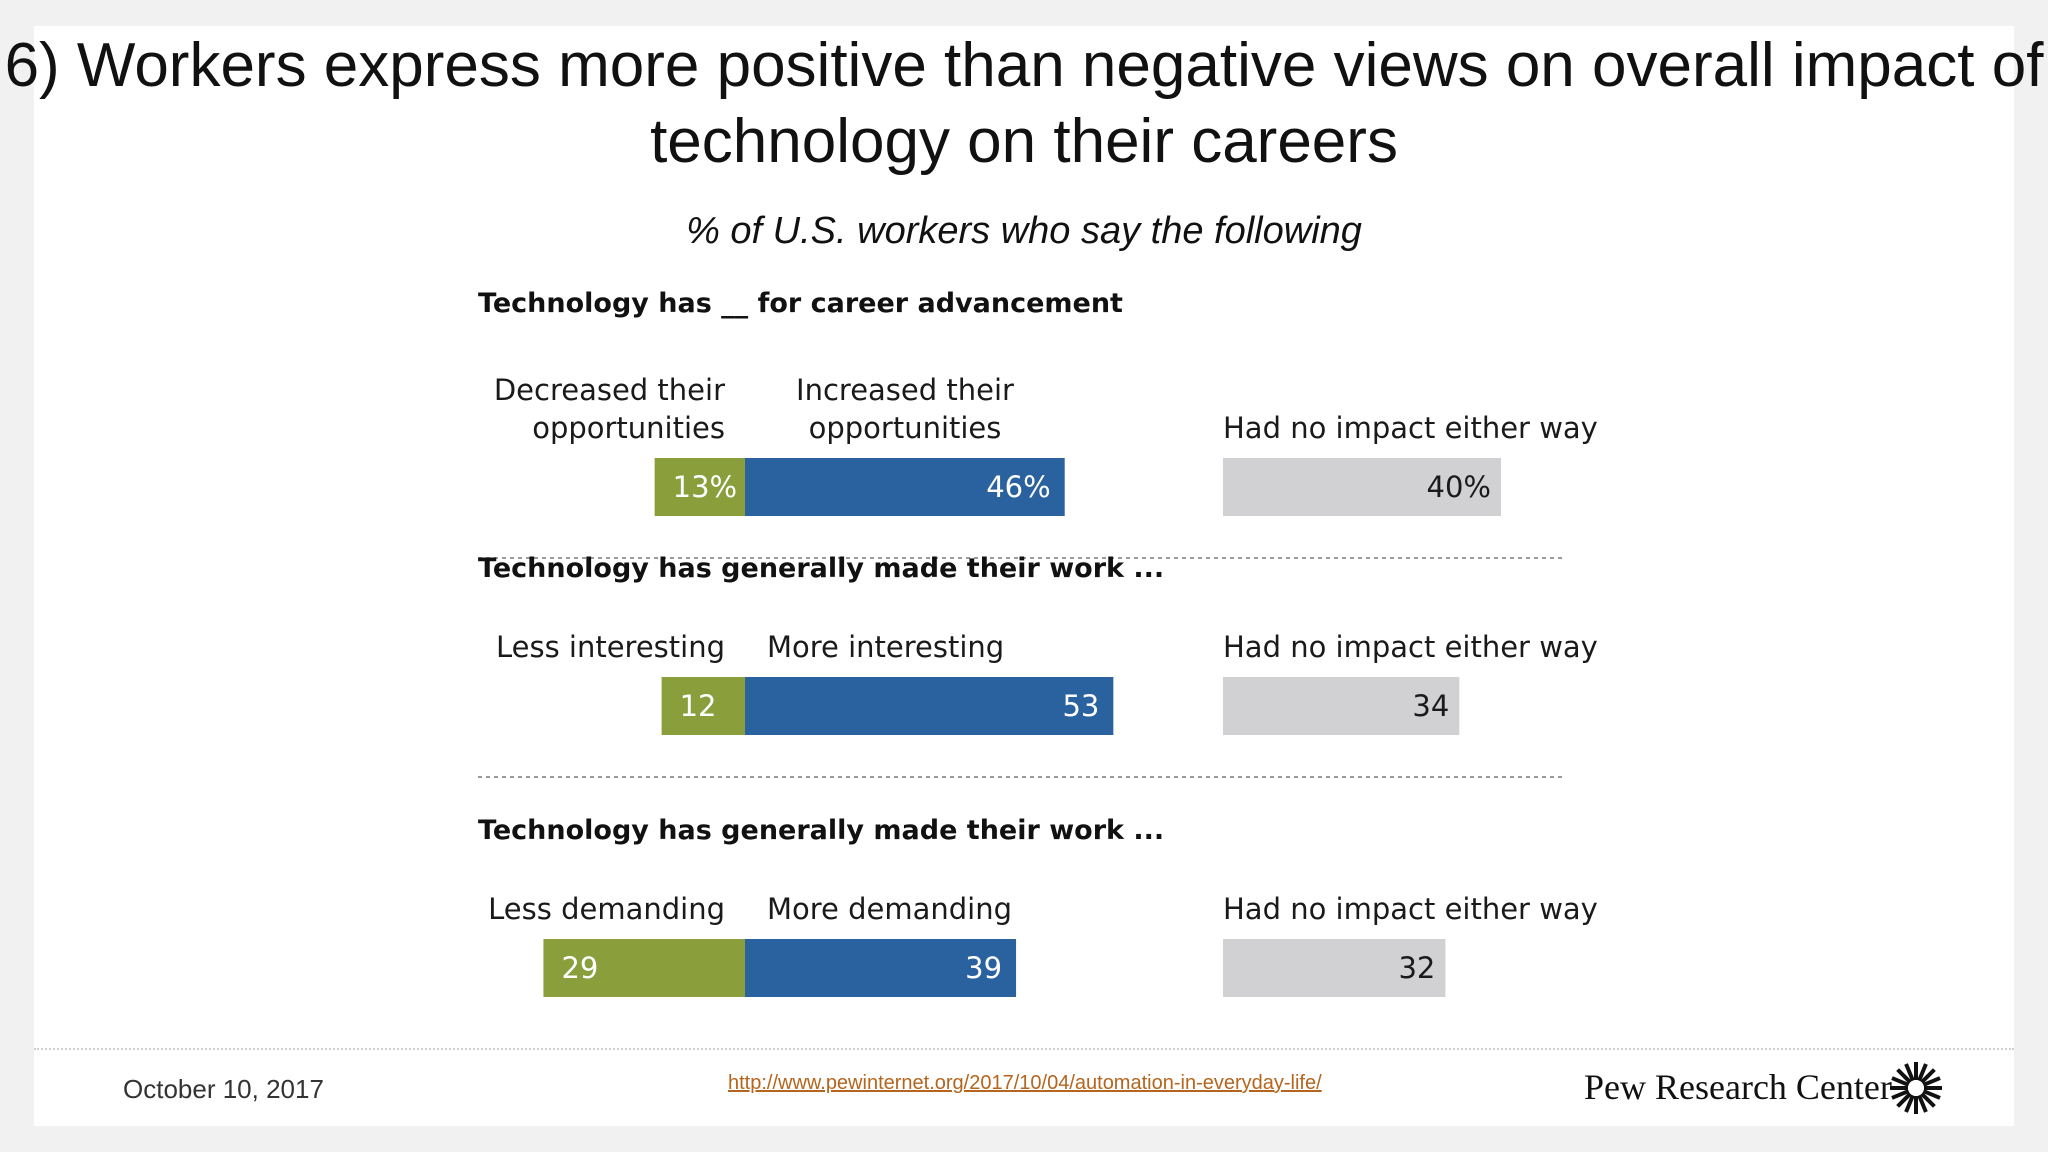  Describe the element at coordinates (885, 647) in the screenshot. I see `positive-category-label: More interesting` at that location.